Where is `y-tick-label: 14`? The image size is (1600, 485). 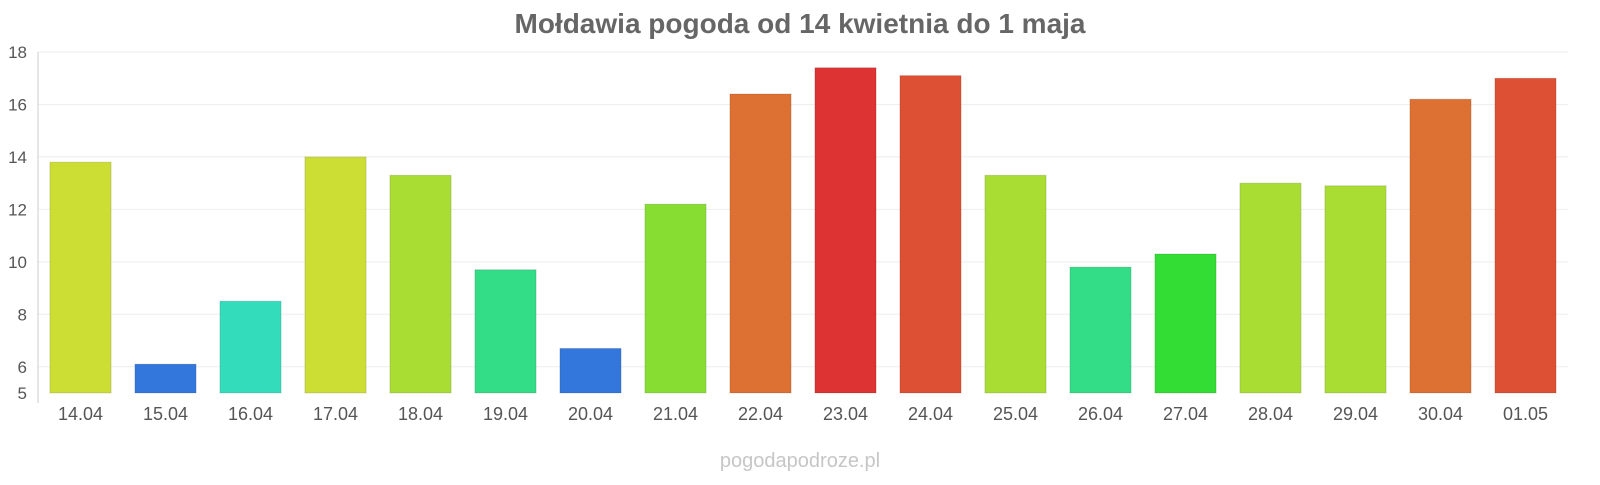
y-tick-label: 14 is located at coordinates (17, 157).